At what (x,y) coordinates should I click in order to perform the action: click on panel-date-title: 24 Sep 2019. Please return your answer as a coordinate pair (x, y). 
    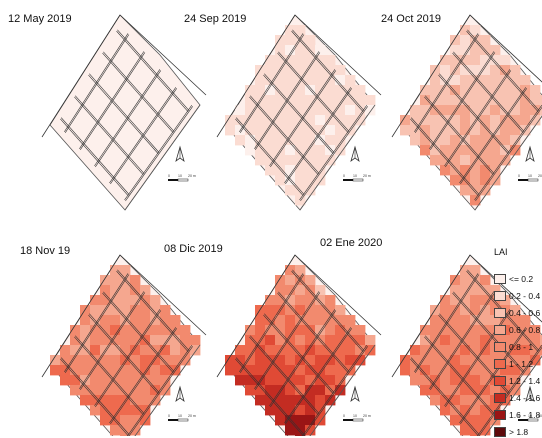
    Looking at the image, I should click on (215, 19).